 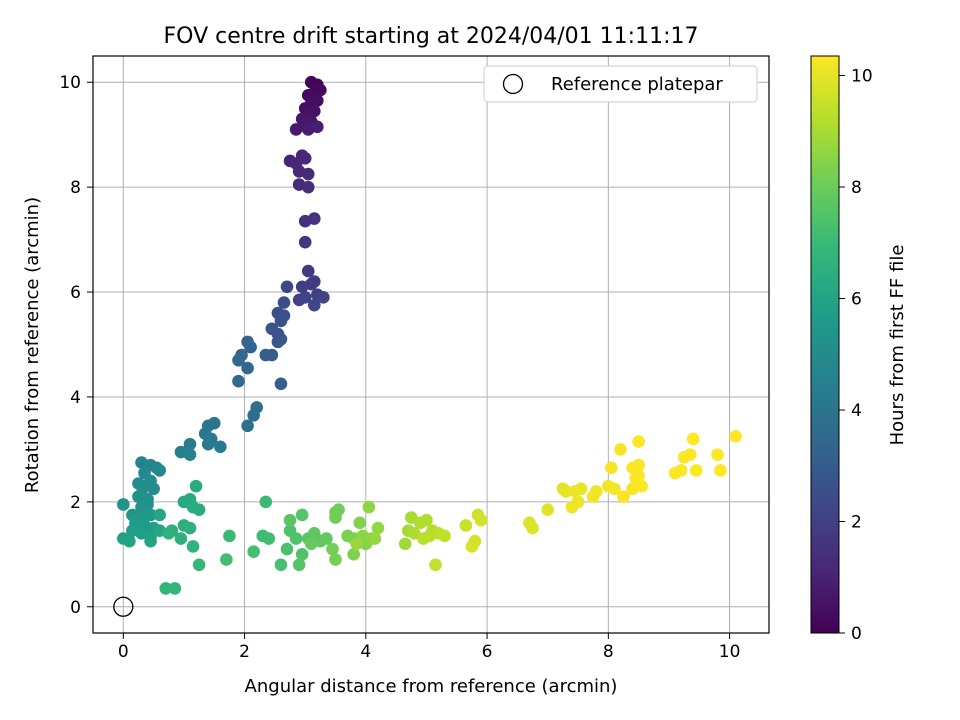 What do you see at coordinates (862, 77) in the screenshot?
I see `colorbar-tick-label: 10` at bounding box center [862, 77].